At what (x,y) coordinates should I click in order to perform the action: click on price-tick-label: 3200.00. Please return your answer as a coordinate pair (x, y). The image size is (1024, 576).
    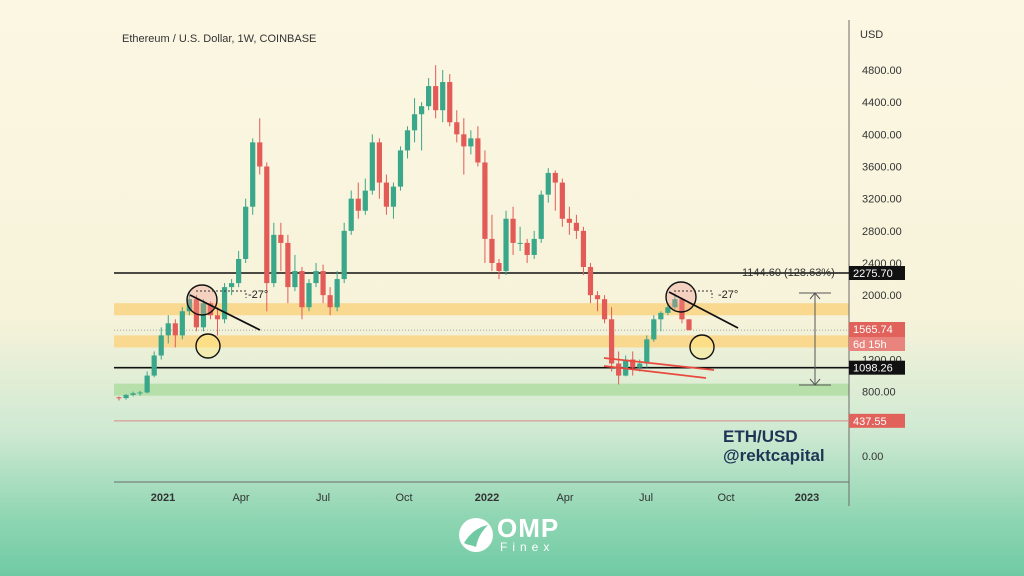
    Looking at the image, I should click on (882, 200).